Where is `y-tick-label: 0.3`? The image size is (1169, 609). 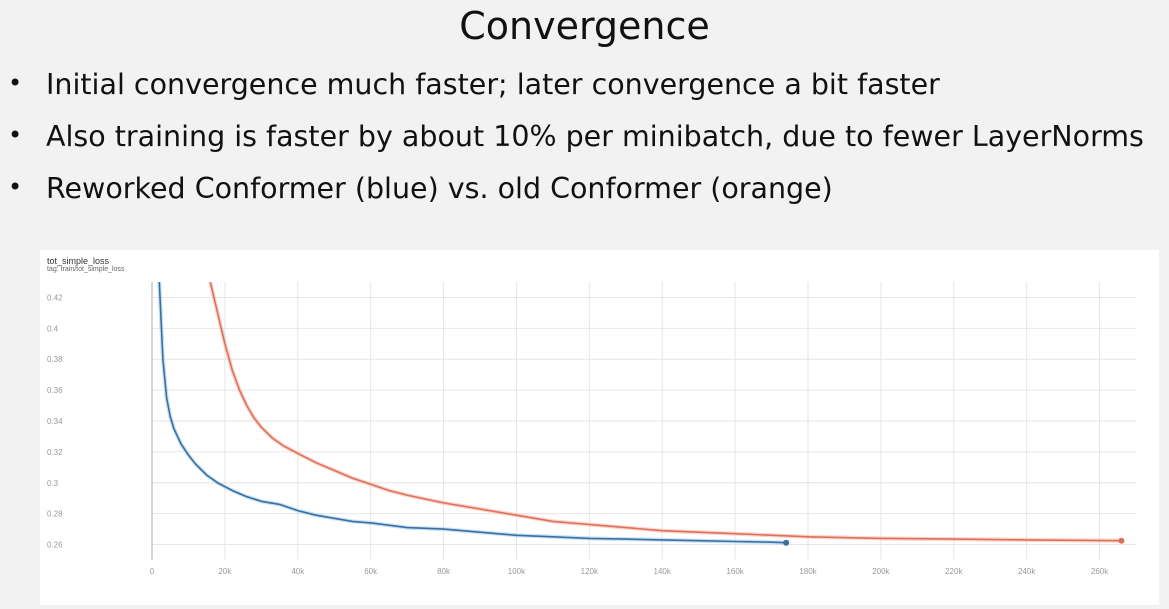
y-tick-label: 0.3 is located at coordinates (53, 483).